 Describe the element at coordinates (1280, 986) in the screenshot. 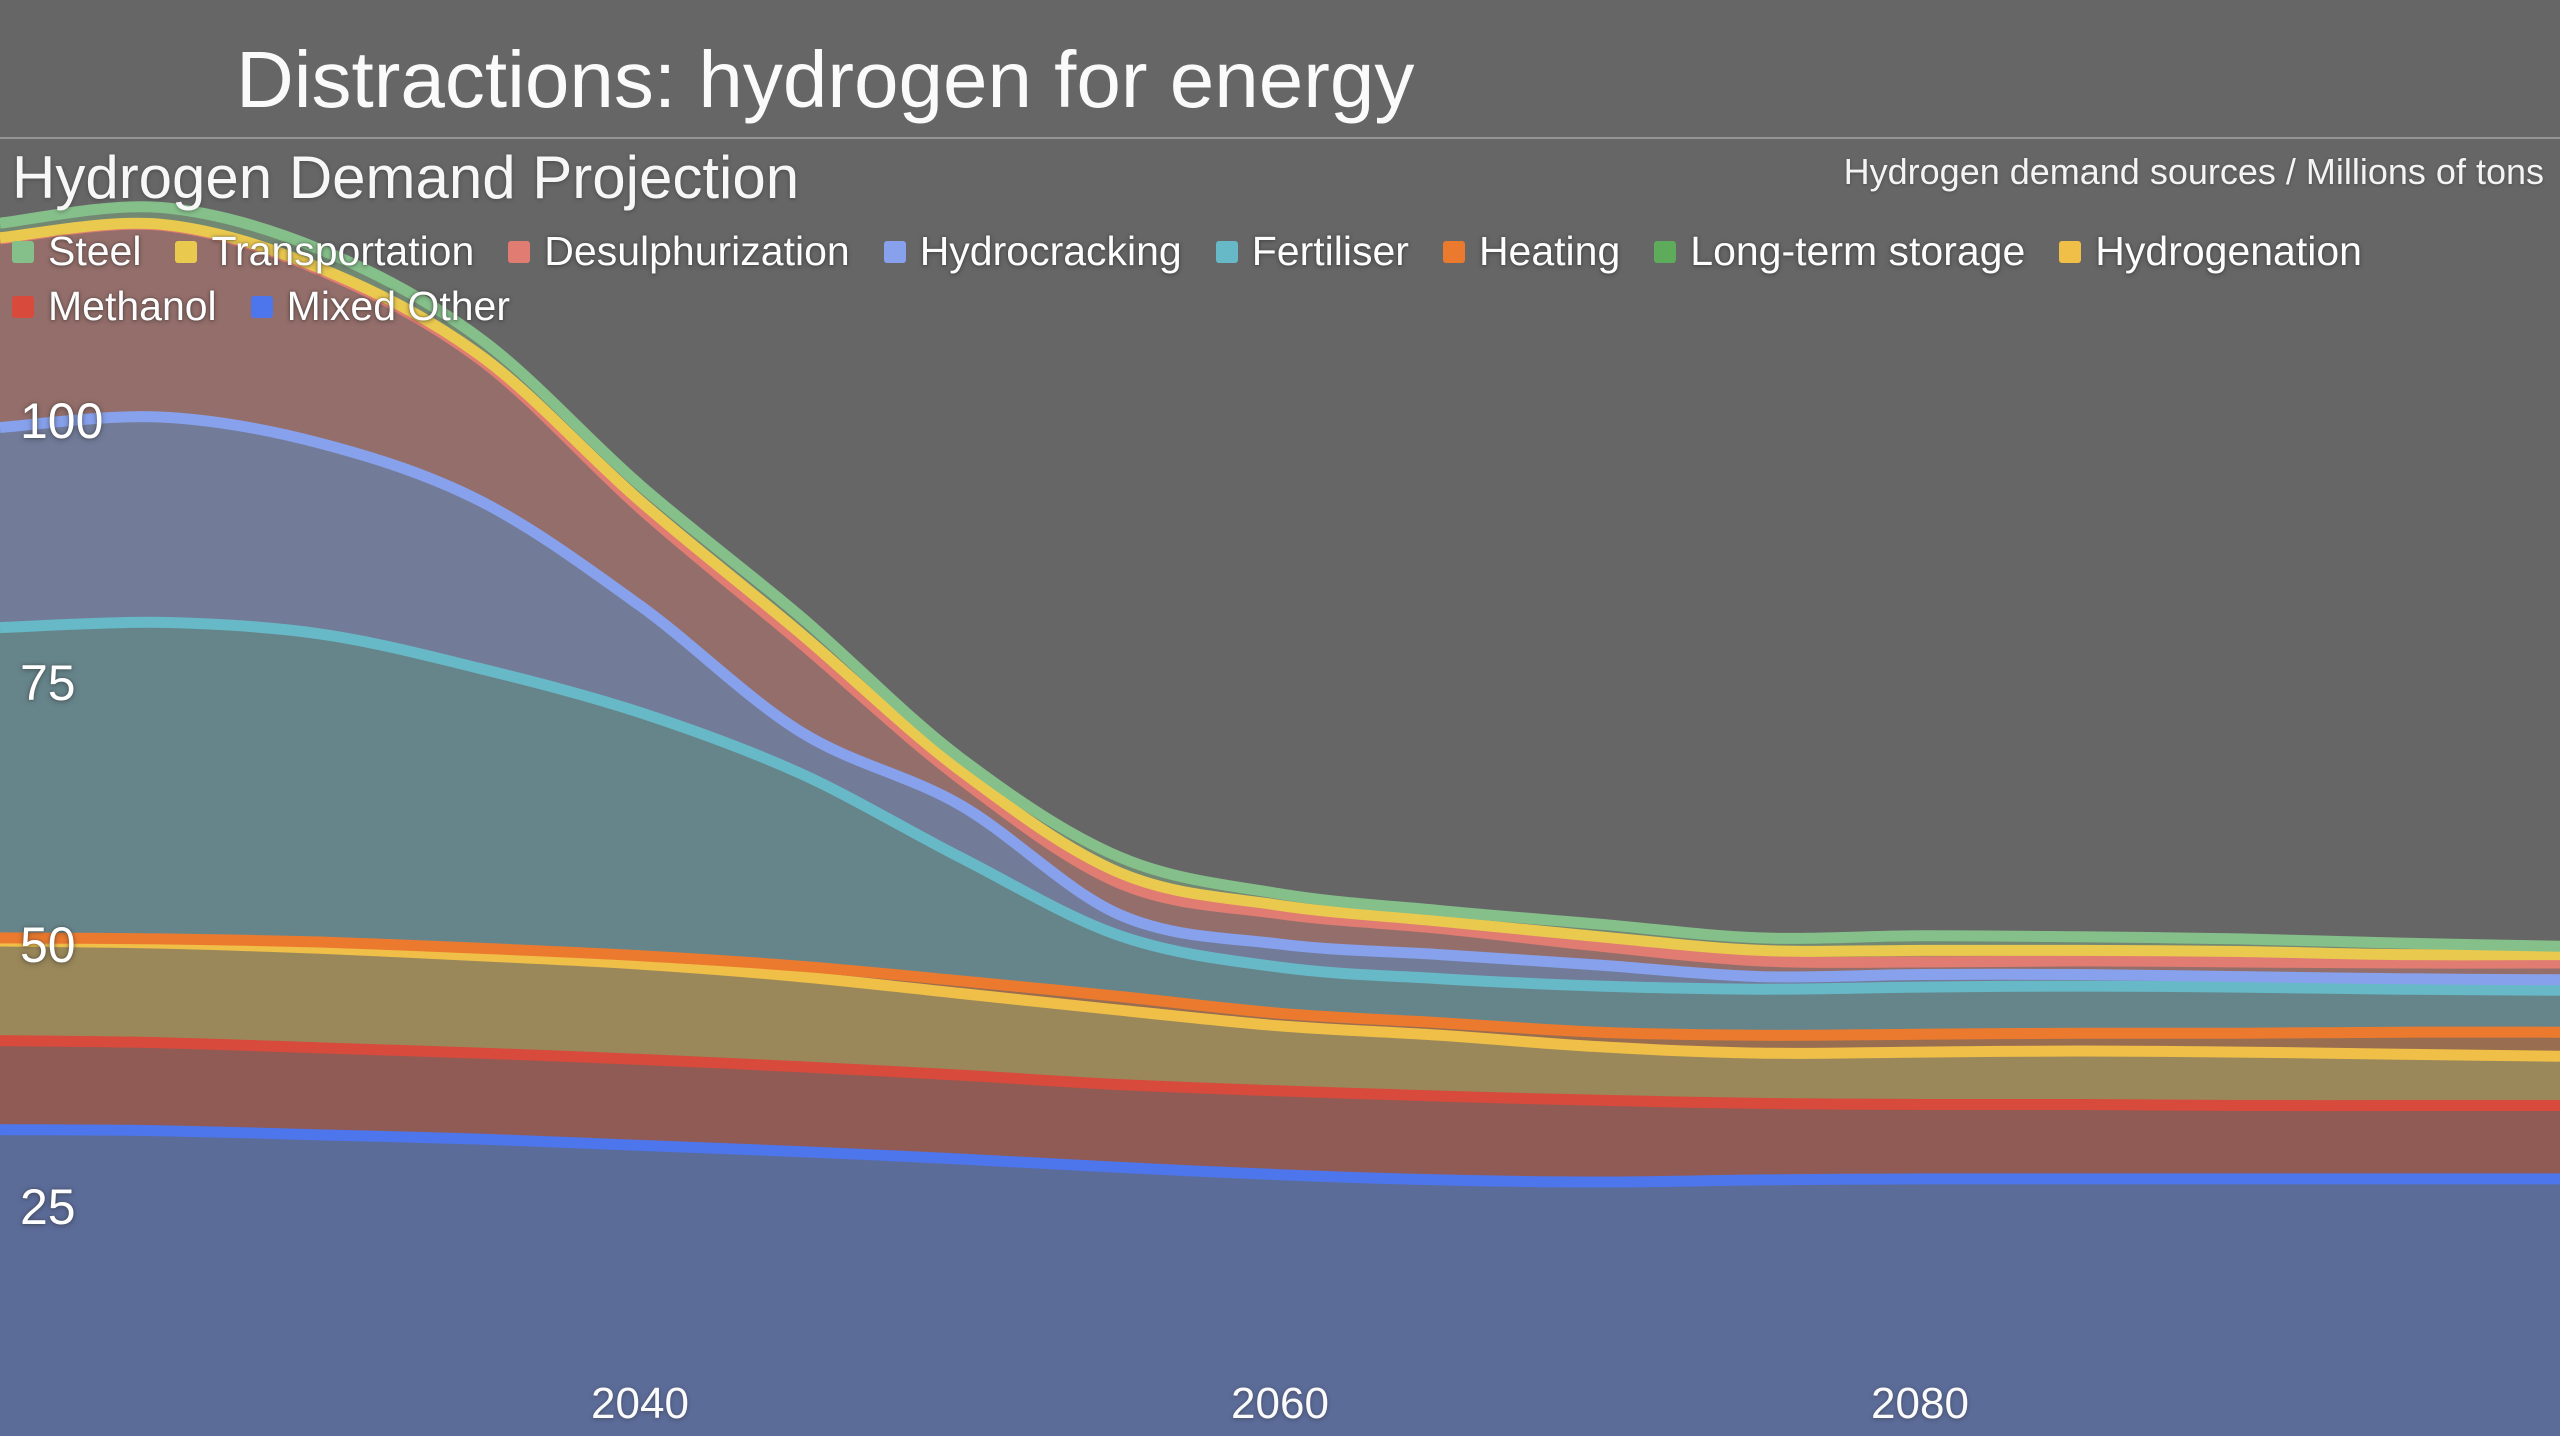

I see `line-heating` at that location.